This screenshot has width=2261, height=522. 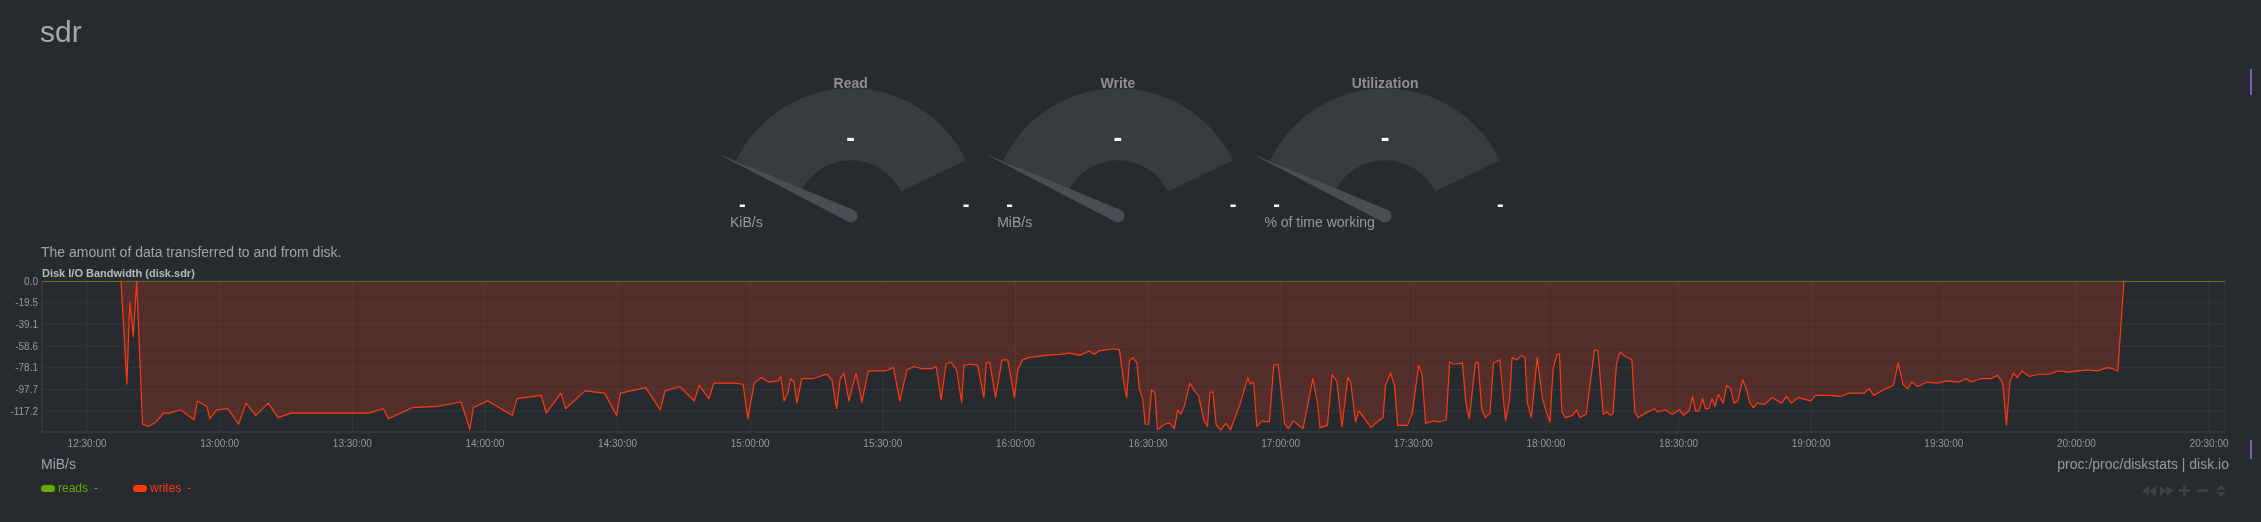 What do you see at coordinates (220, 444) in the screenshot?
I see `x-tick-label: 13:00:00` at bounding box center [220, 444].